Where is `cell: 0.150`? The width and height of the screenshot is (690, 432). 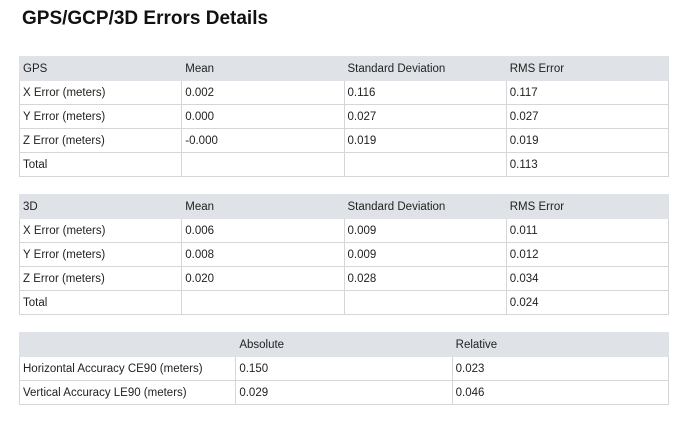 cell: 0.150 is located at coordinates (344, 368).